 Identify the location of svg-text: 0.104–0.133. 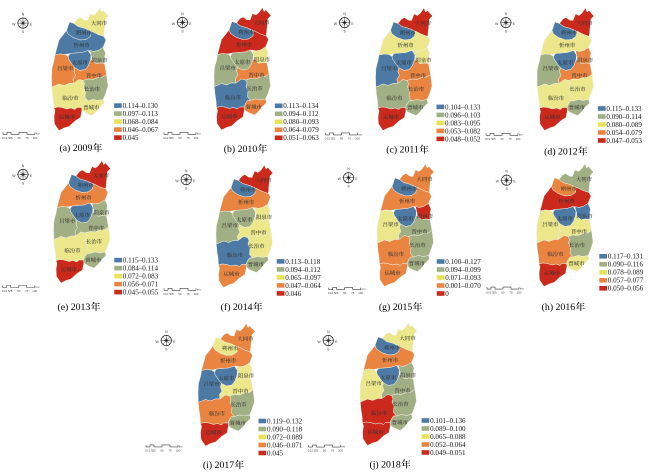
(463, 107).